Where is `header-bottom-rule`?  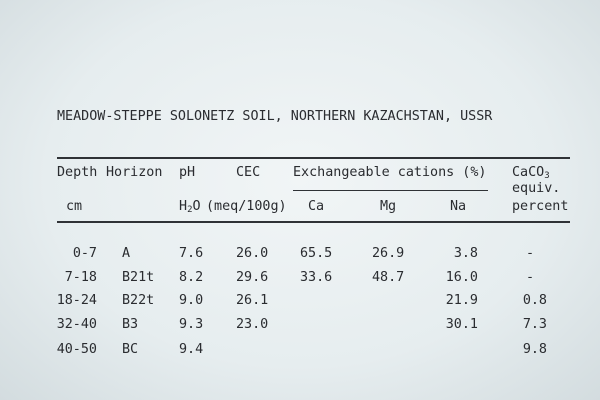
header-bottom-rule is located at coordinates (313, 222).